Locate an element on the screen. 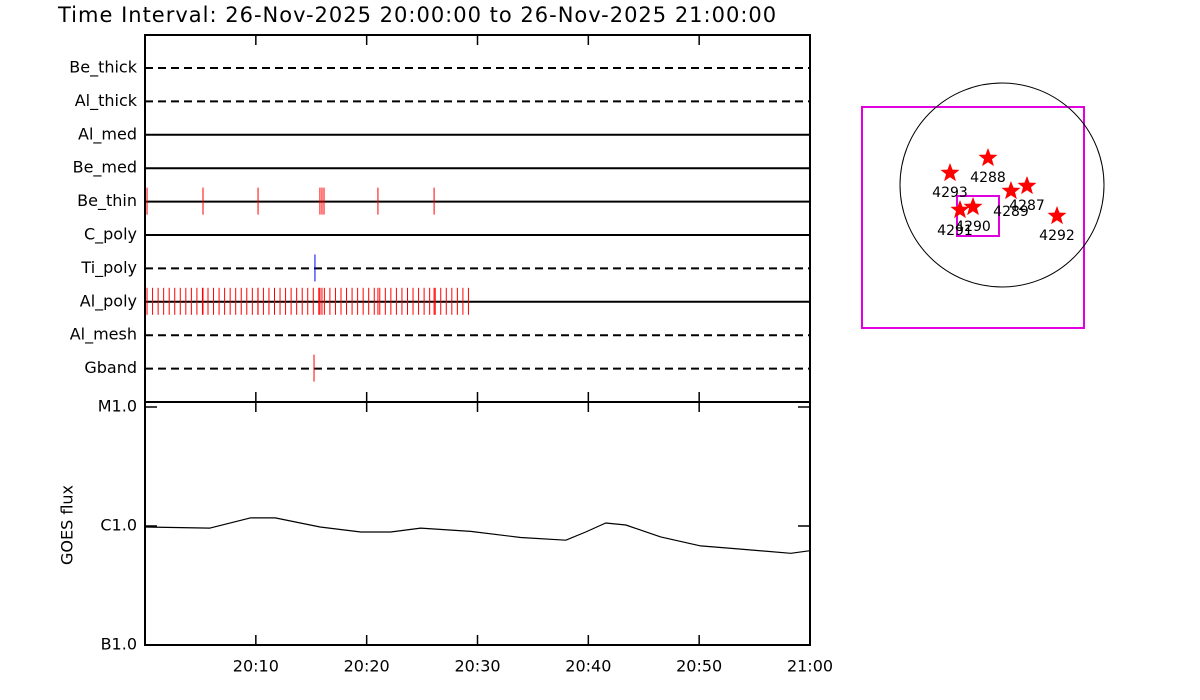 The width and height of the screenshot is (1200, 700). y-tick-label: B1.0 is located at coordinates (119, 644).